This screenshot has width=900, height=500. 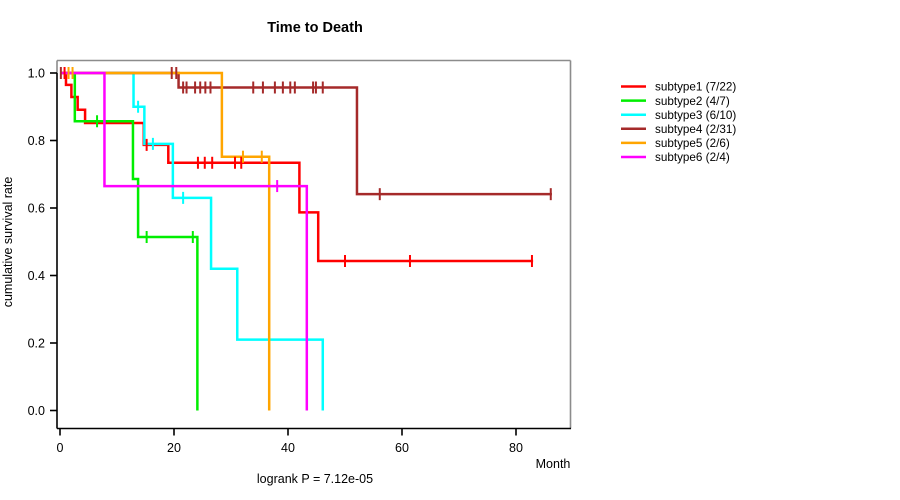 I want to click on x-axis-ticks: 0 20 40 60 80, so click(x=290, y=441).